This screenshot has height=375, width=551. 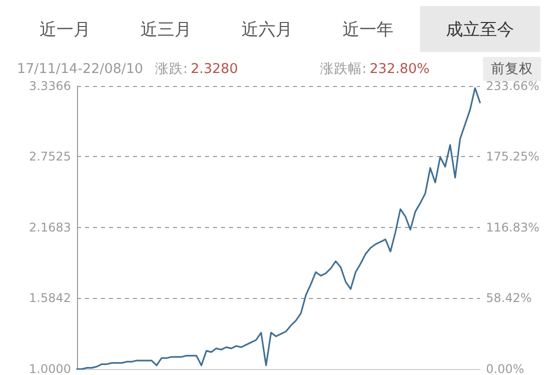 I want to click on selected-tab: 成立至今, so click(x=480, y=29).